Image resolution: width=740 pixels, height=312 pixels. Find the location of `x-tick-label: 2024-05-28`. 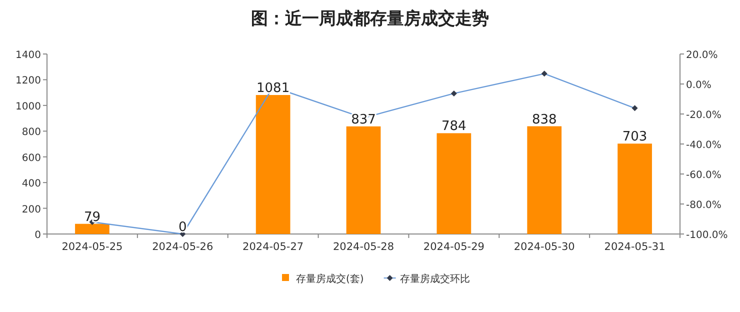

x-tick-label: 2024-05-28 is located at coordinates (363, 247).